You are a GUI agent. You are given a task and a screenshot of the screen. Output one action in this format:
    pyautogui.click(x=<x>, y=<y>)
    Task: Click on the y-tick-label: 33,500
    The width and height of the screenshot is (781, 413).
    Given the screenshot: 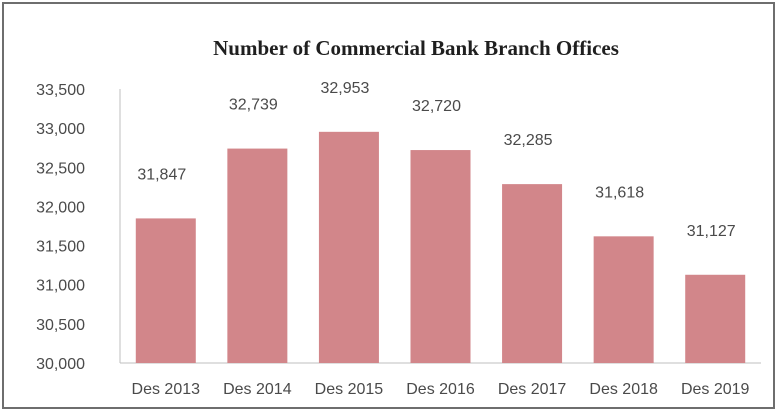 What is the action you would take?
    pyautogui.click(x=60, y=90)
    